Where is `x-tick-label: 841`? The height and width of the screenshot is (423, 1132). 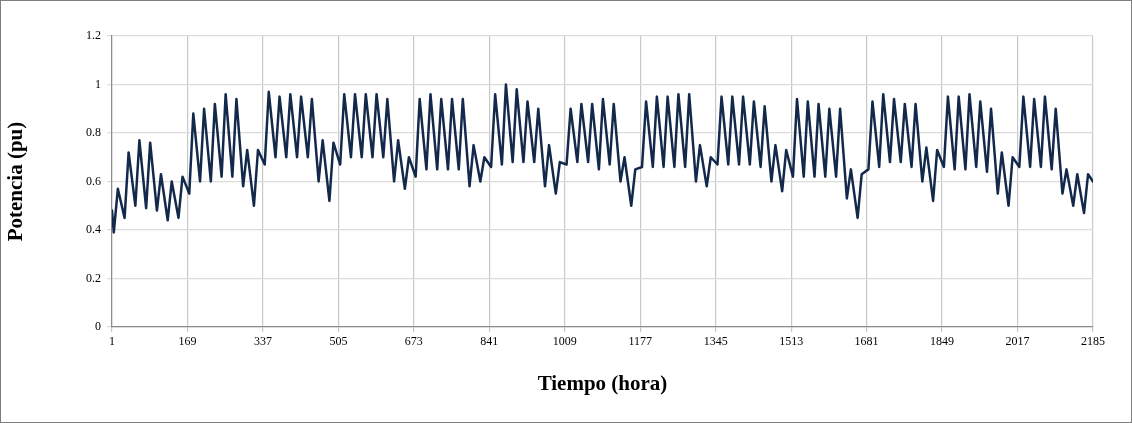 x-tick-label: 841 is located at coordinates (489, 341).